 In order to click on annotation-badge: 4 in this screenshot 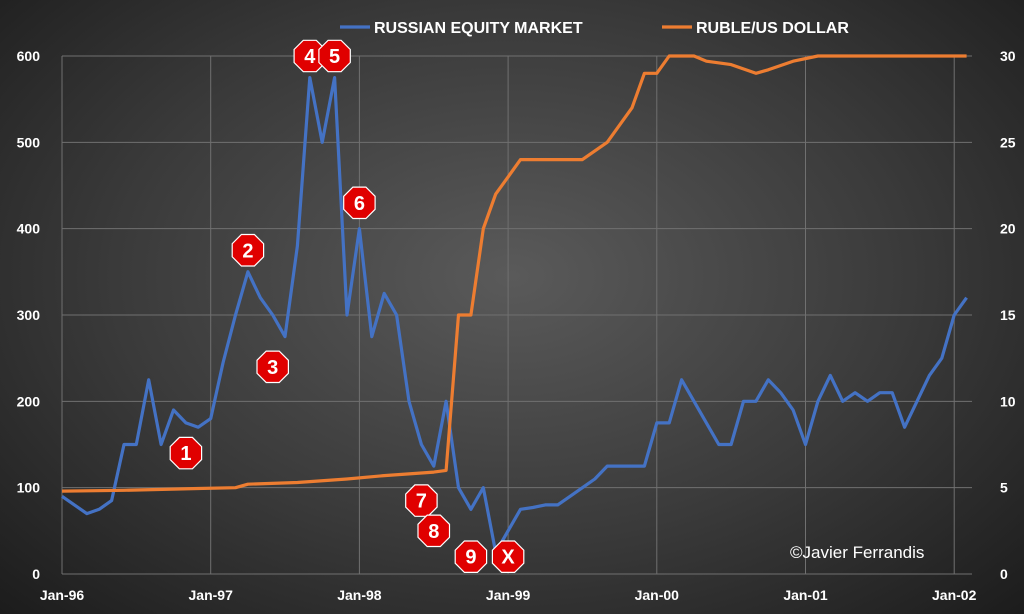, I will do `click(310, 56)`.